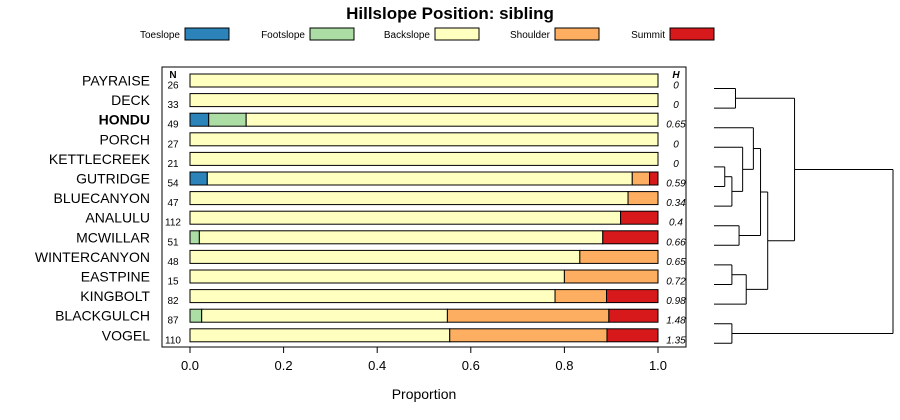 This screenshot has height=420, width=900. What do you see at coordinates (633, 315) in the screenshot?
I see `bar-segment-blackgulch-summit` at bounding box center [633, 315].